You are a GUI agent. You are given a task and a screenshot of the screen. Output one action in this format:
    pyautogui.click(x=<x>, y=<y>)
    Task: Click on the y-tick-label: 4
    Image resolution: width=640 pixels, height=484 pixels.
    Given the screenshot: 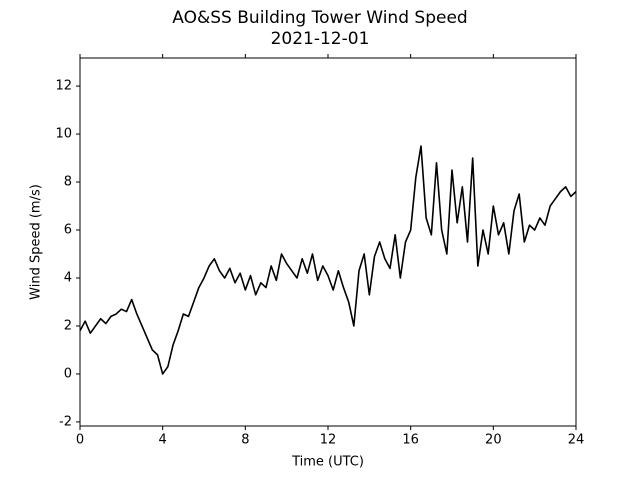 What is the action you would take?
    pyautogui.click(x=68, y=277)
    